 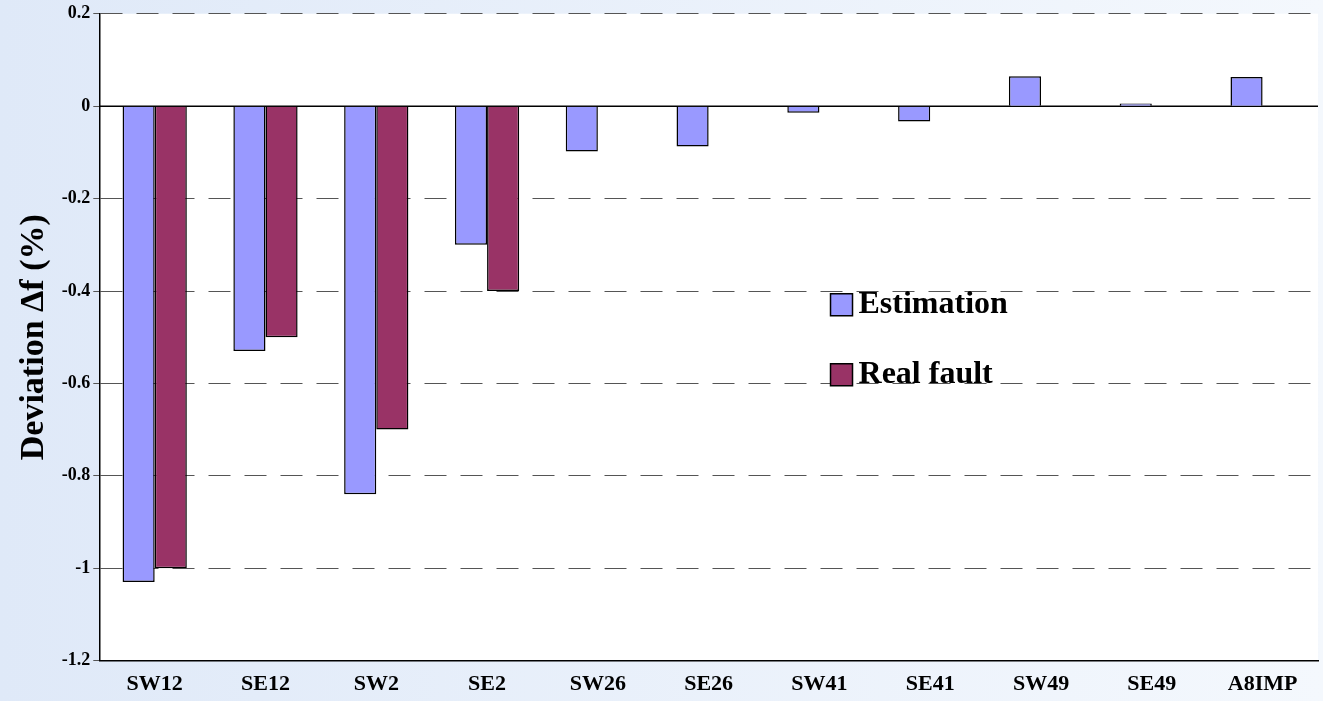 What do you see at coordinates (76, 289) in the screenshot?
I see `y-tick-label: -0.4` at bounding box center [76, 289].